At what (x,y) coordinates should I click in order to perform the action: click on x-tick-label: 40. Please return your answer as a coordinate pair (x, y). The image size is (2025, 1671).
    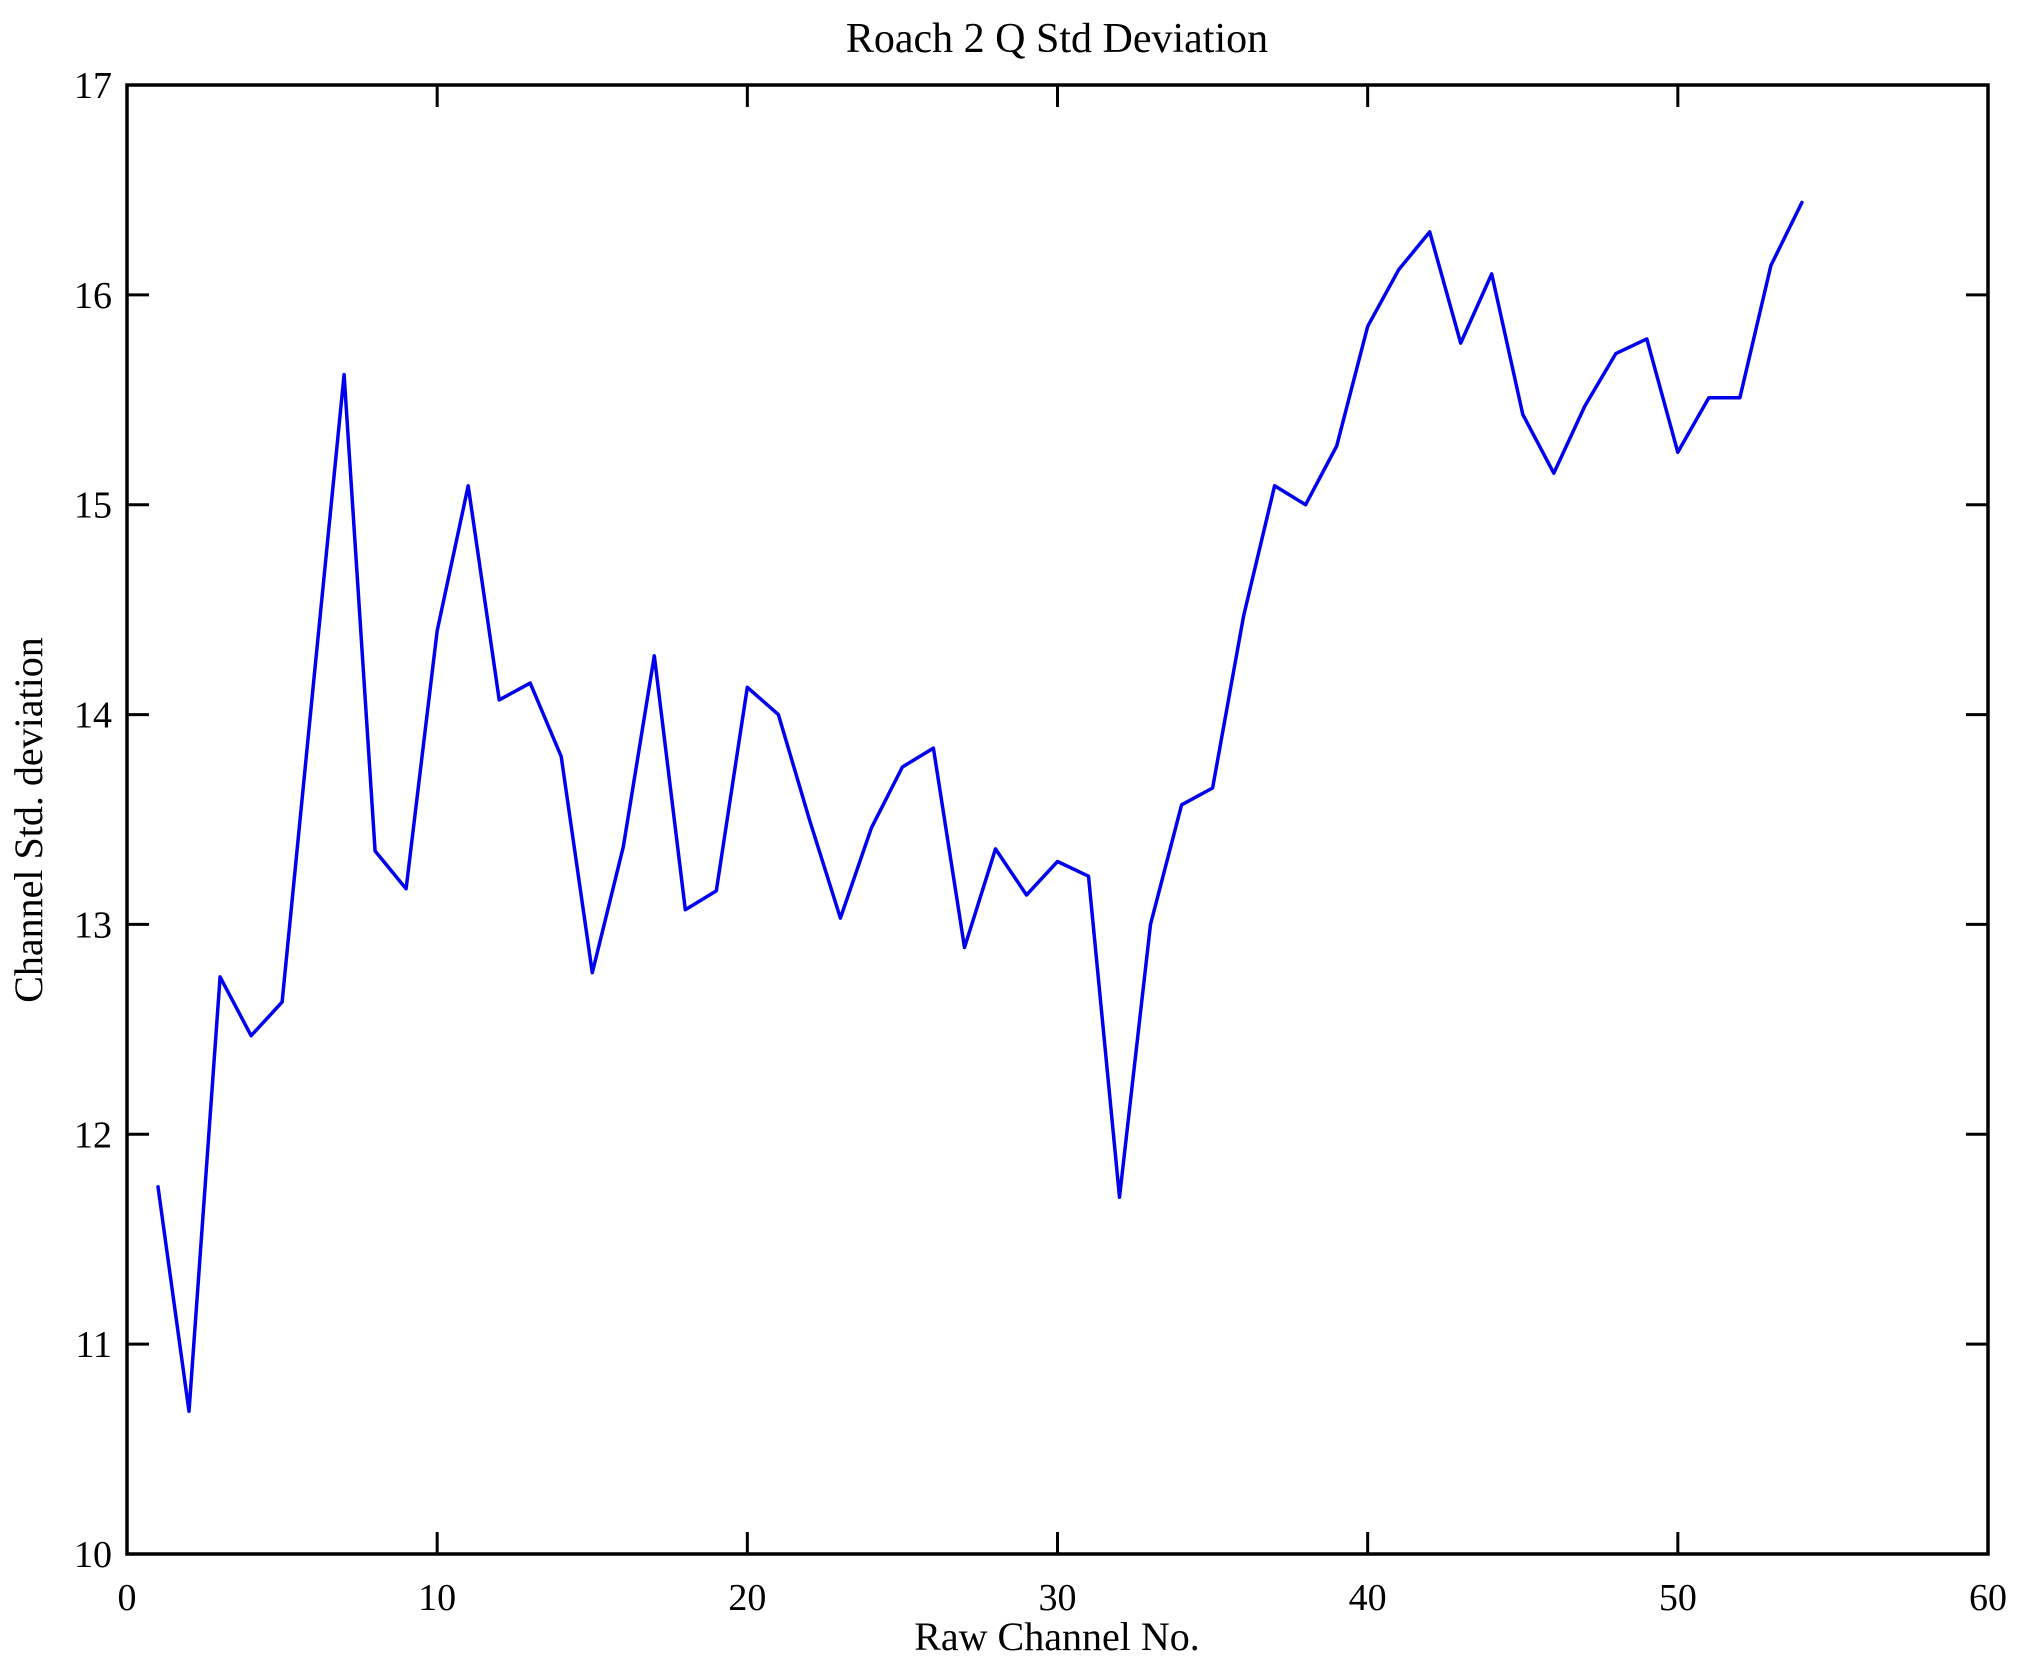
    Looking at the image, I should click on (1368, 1598).